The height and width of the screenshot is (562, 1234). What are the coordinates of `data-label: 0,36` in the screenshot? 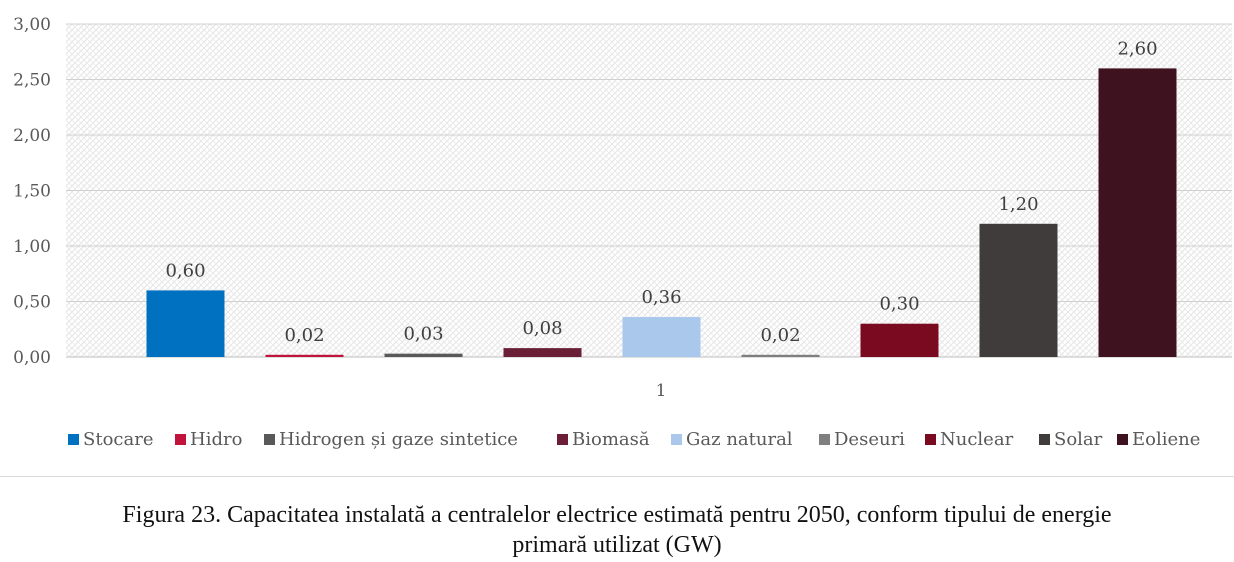 It's located at (661, 297).